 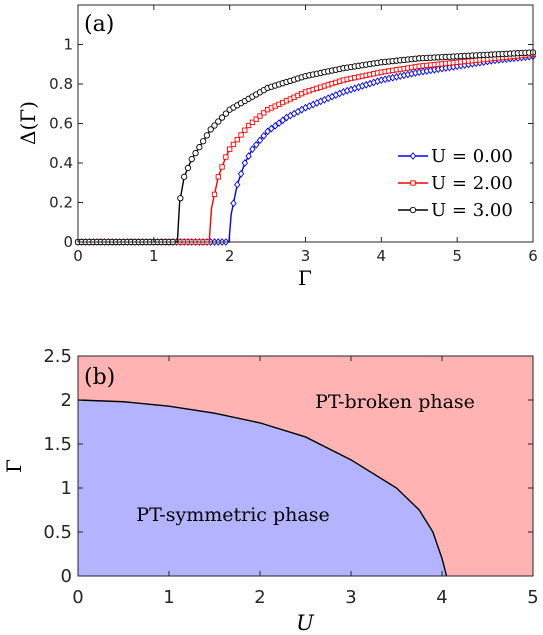 I want to click on panel-b-ytick-label: 0, so click(x=66, y=576).